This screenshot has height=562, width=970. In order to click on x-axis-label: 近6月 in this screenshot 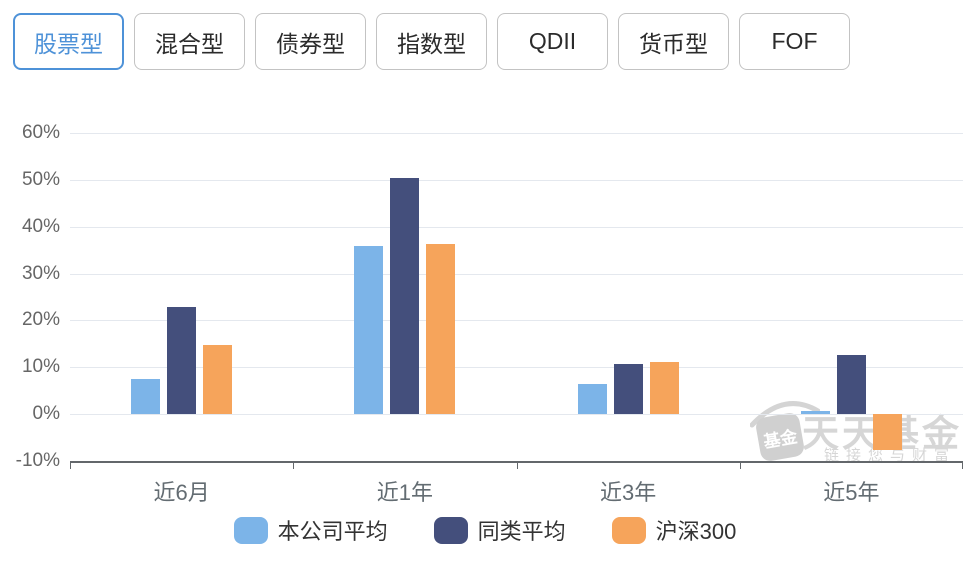, I will do `click(181, 492)`.